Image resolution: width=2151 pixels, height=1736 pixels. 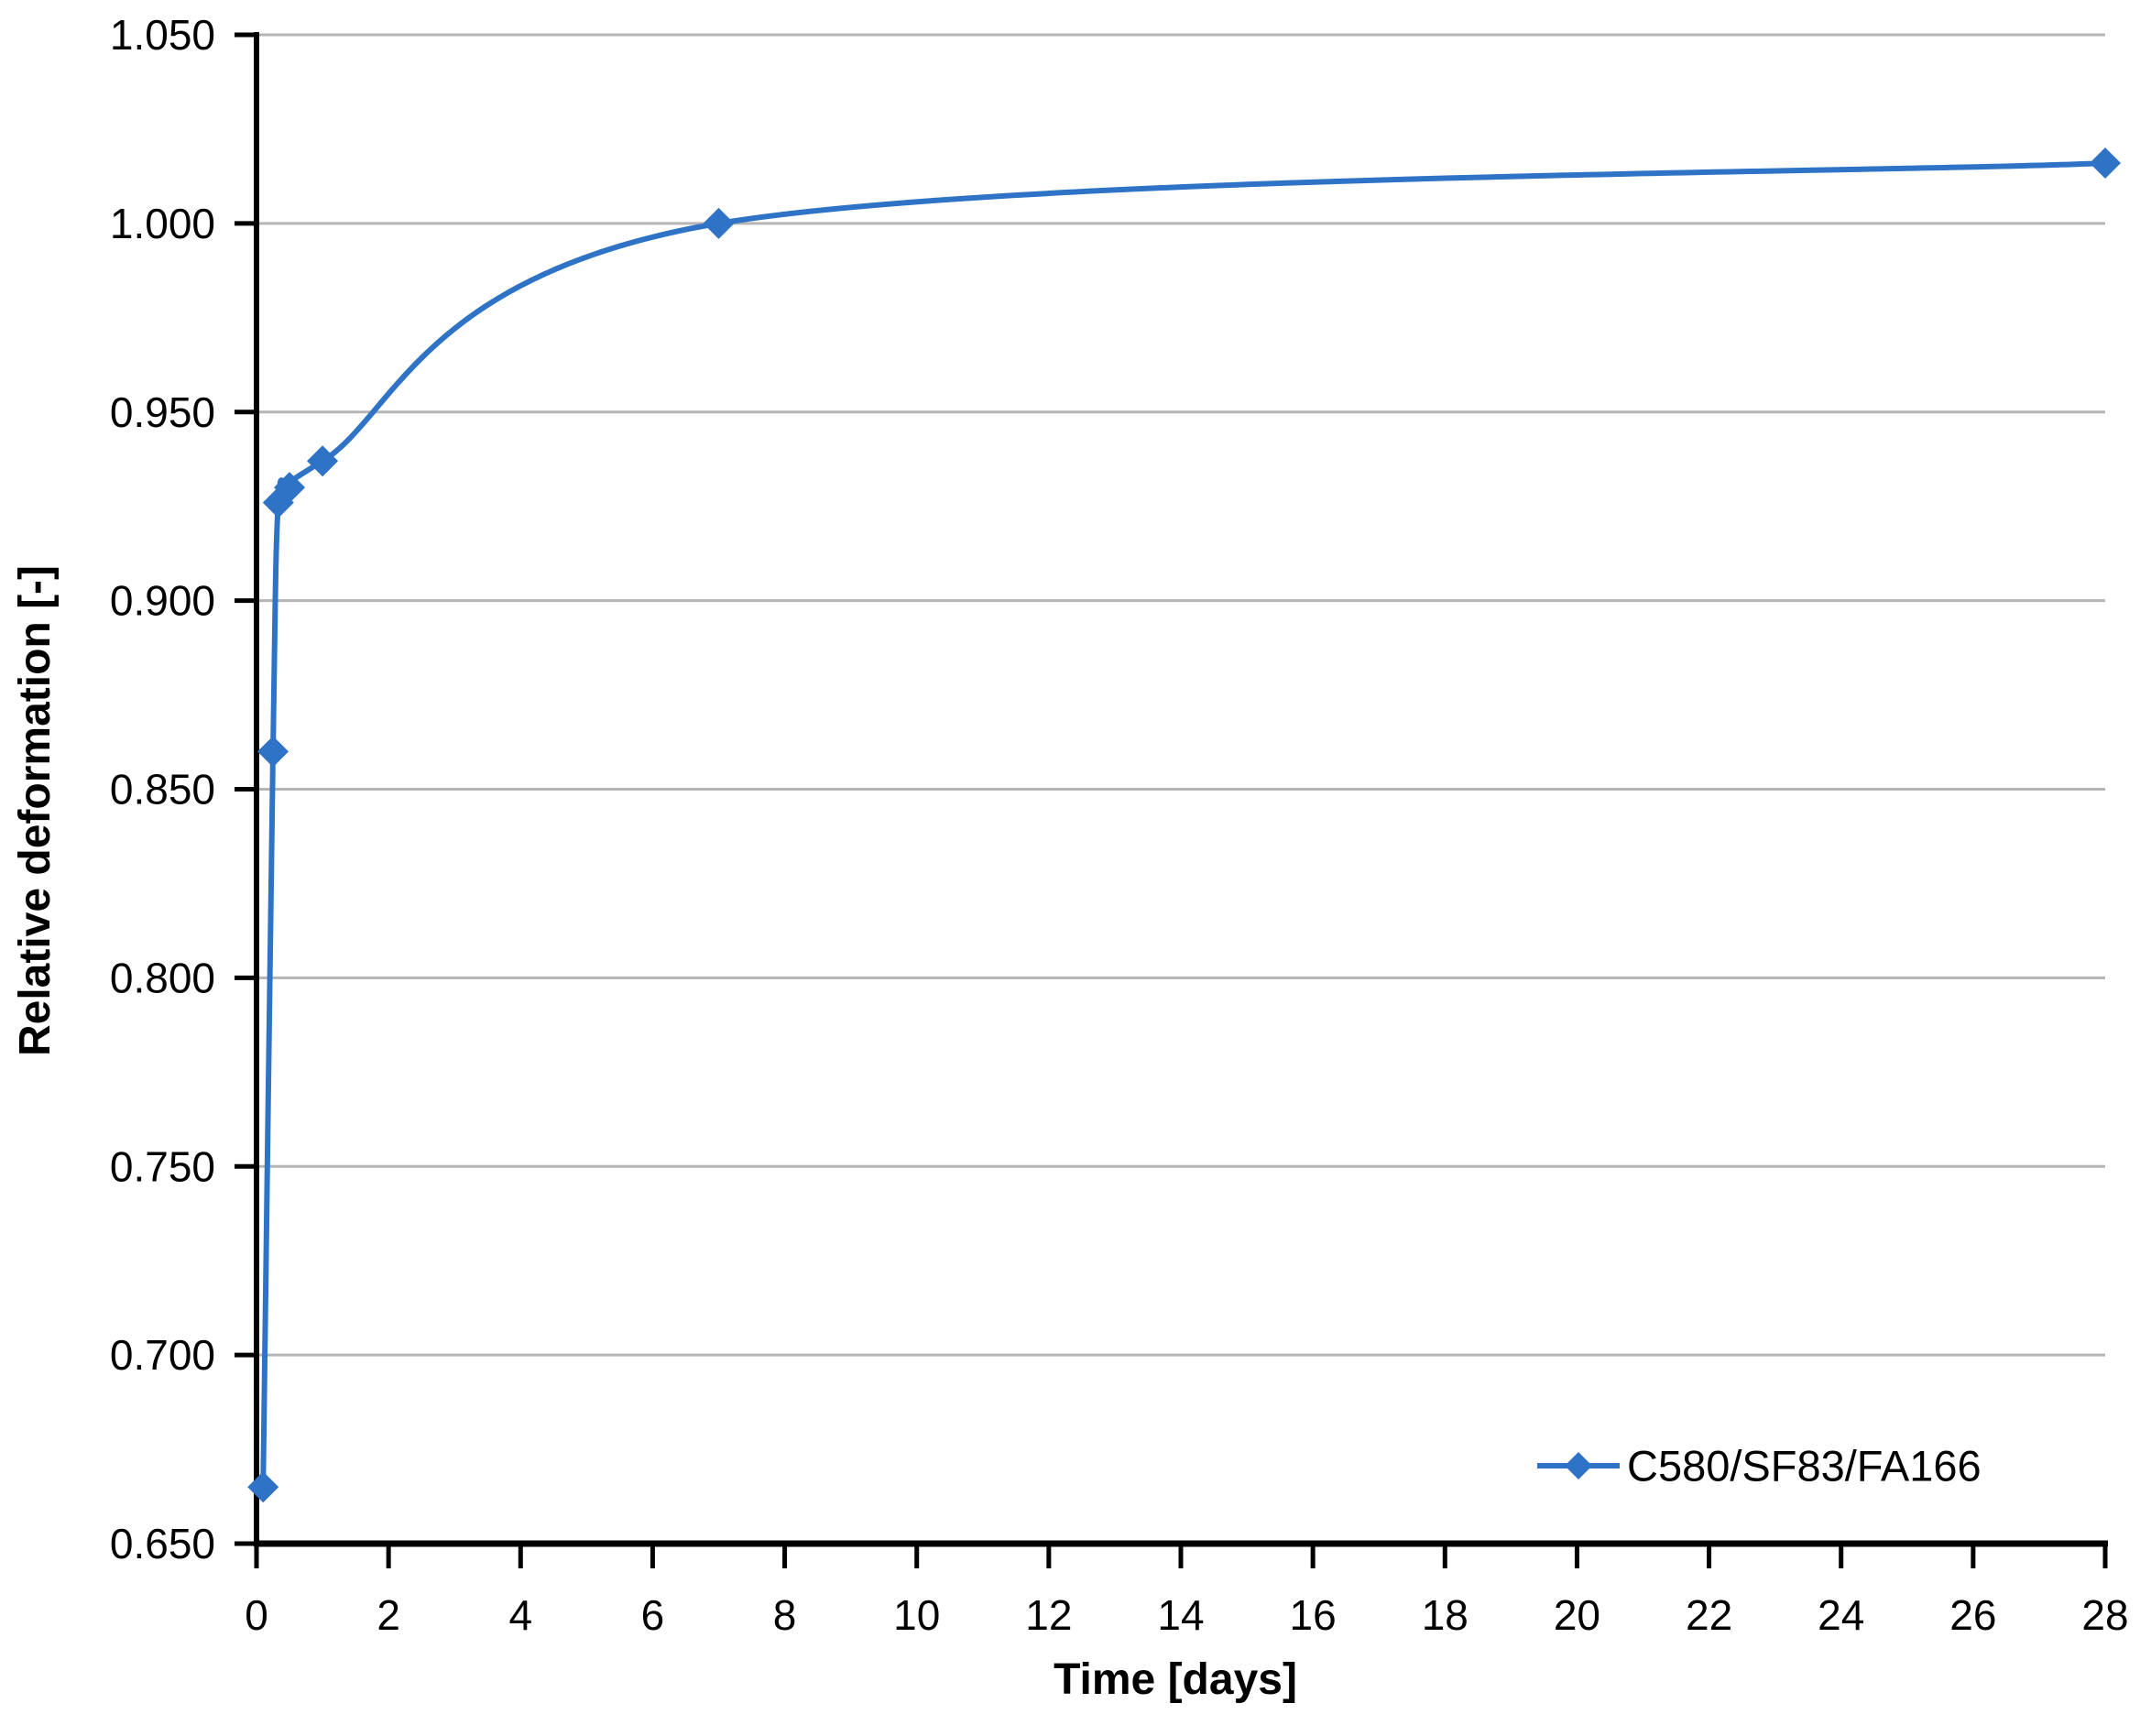 What do you see at coordinates (1175, 1679) in the screenshot?
I see `x-axis-title: Time [days]` at bounding box center [1175, 1679].